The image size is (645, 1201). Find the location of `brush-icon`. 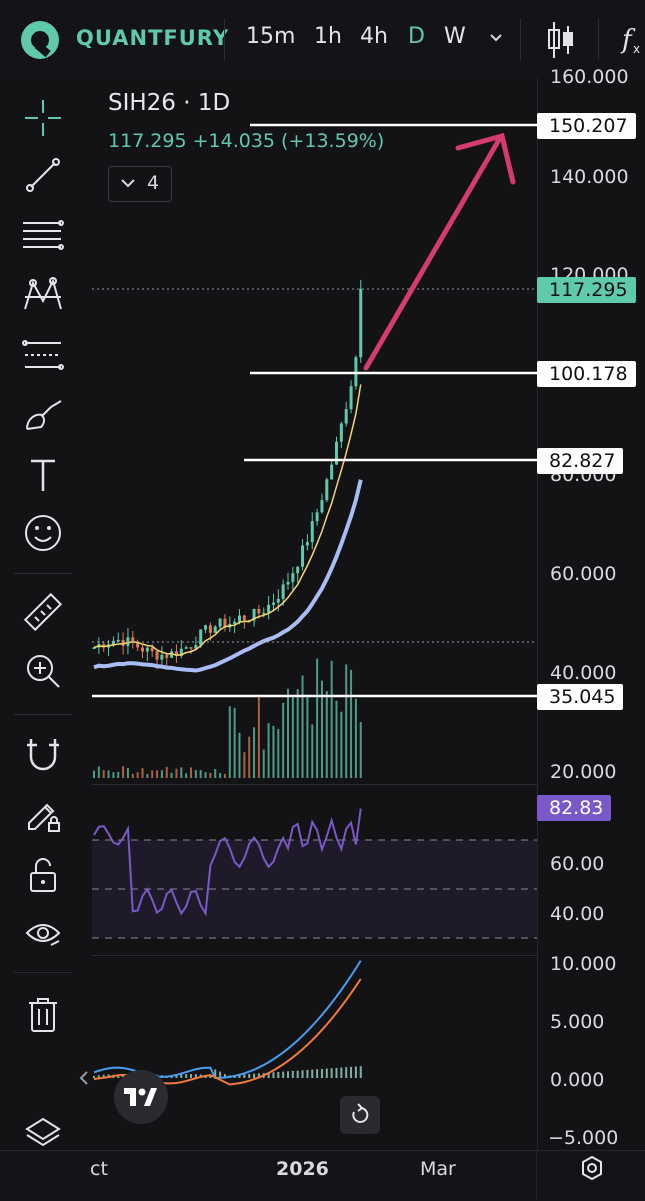

brush-icon is located at coordinates (43, 415).